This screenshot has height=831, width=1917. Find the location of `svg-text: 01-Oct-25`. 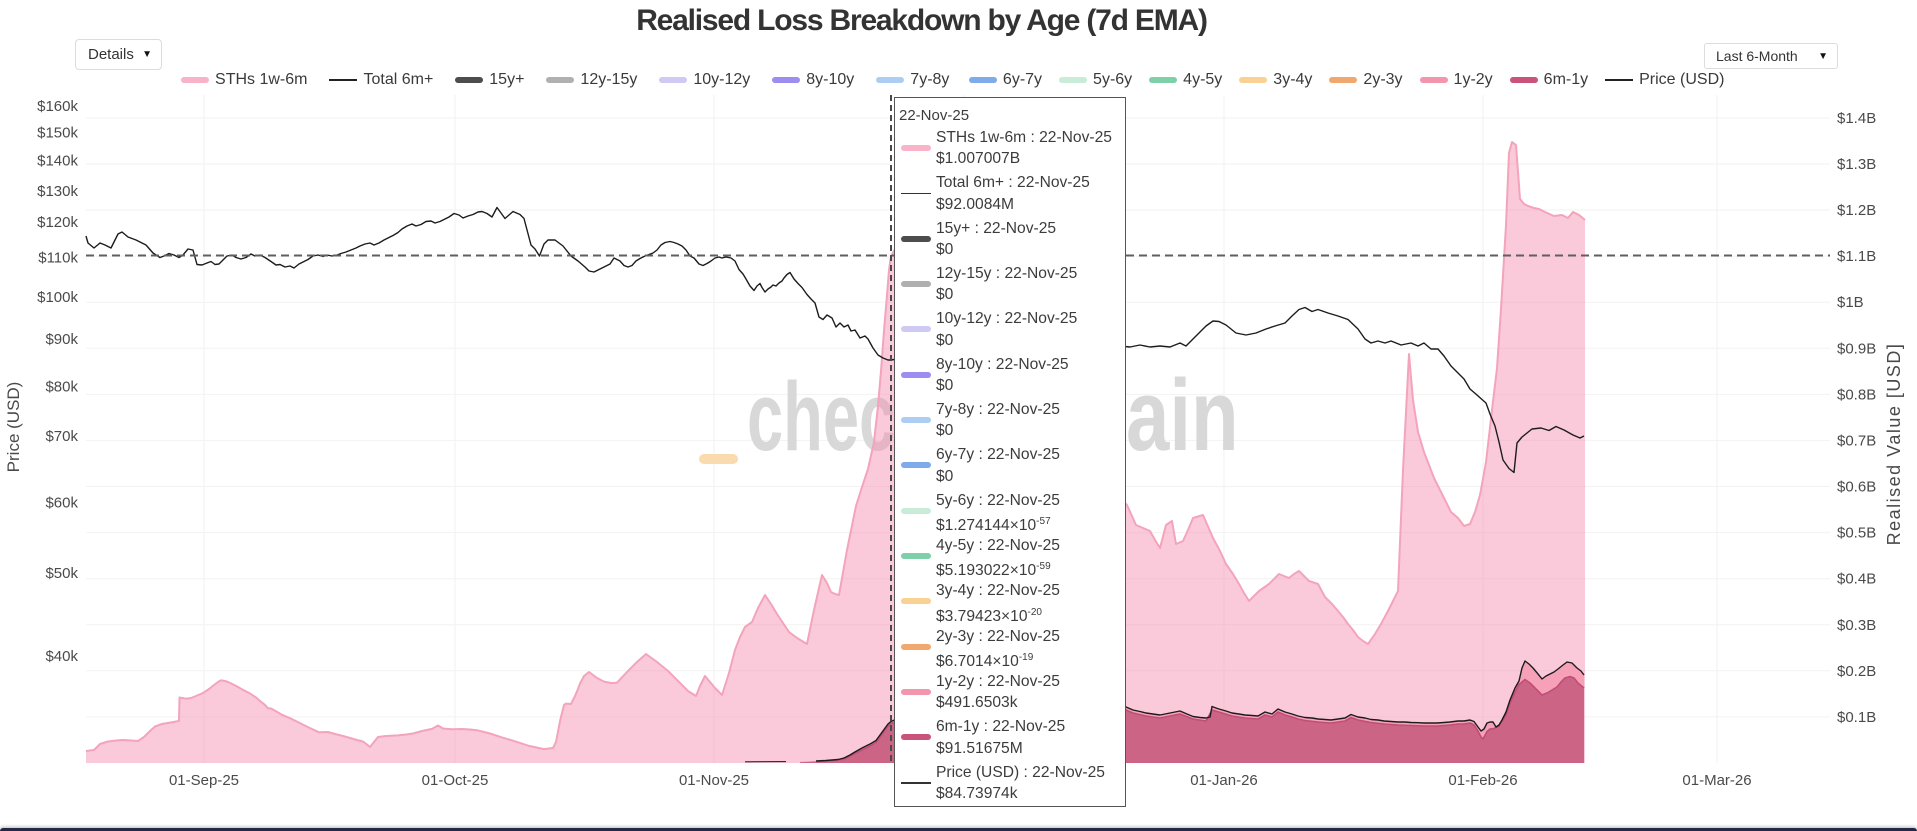

svg-text: 01-Oct-25 is located at coordinates (455, 780).